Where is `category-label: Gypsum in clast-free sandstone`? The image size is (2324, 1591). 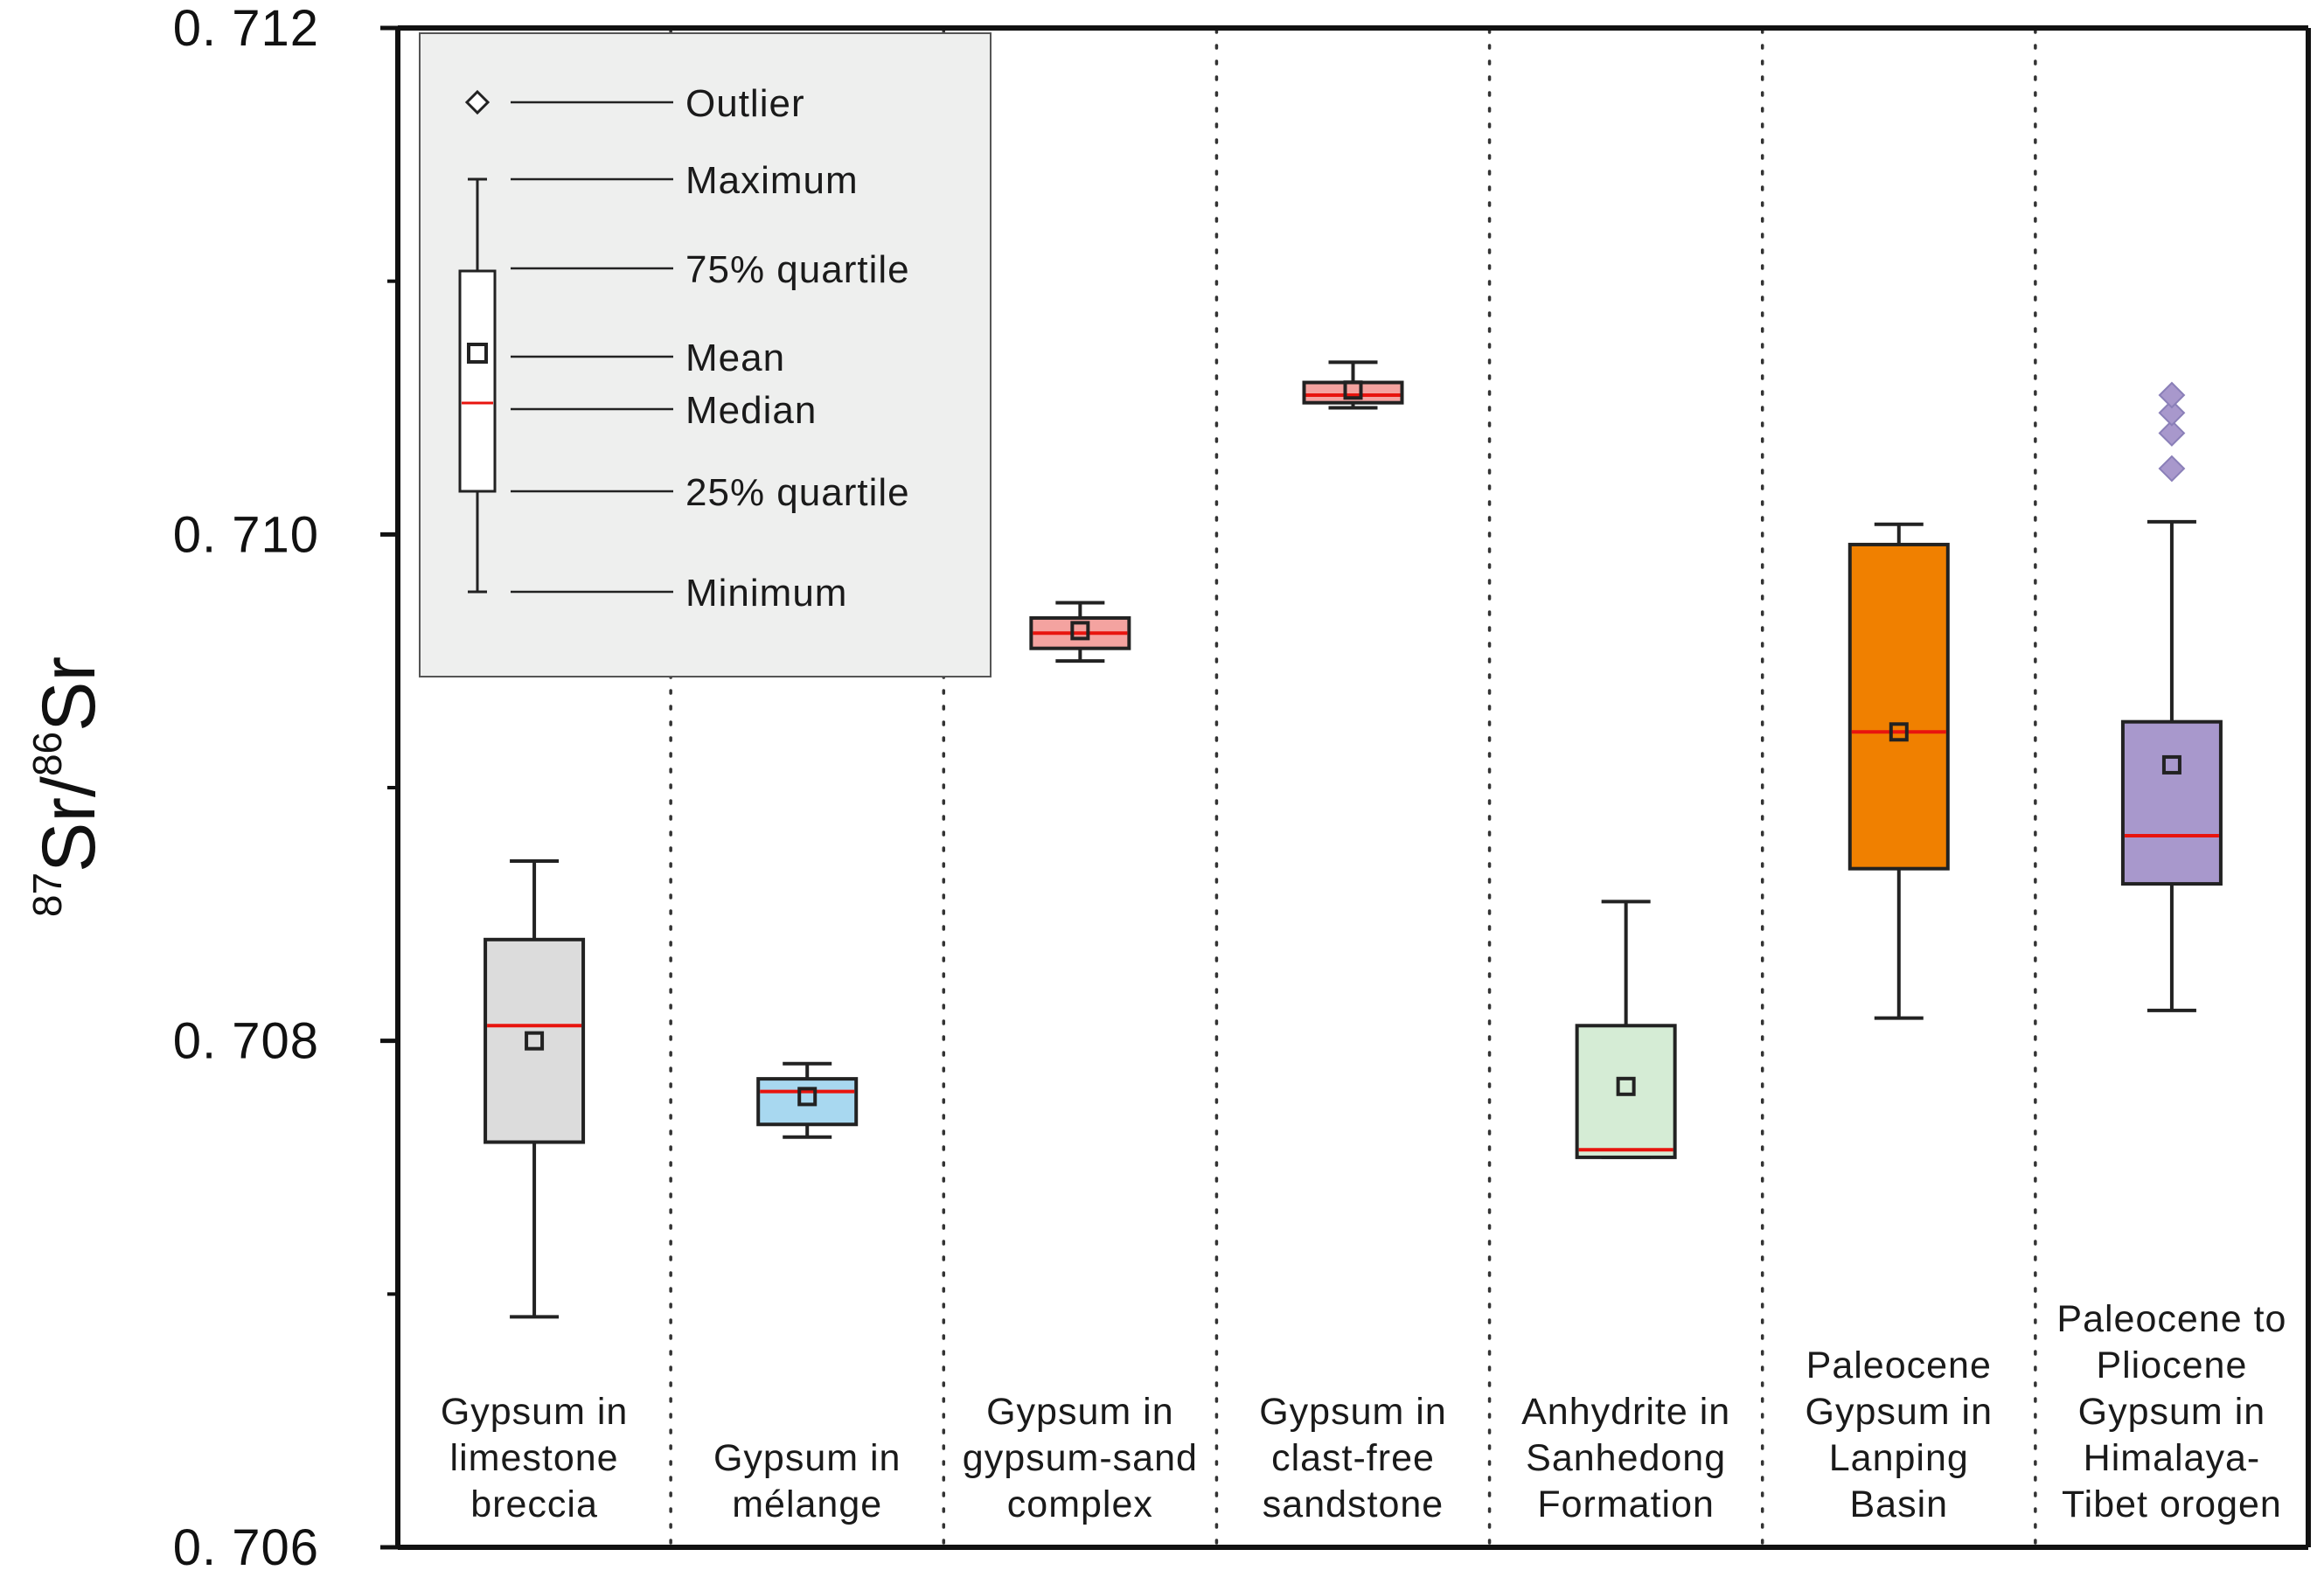
category-label: Gypsum in clast-free sandstone is located at coordinates (1353, 1458).